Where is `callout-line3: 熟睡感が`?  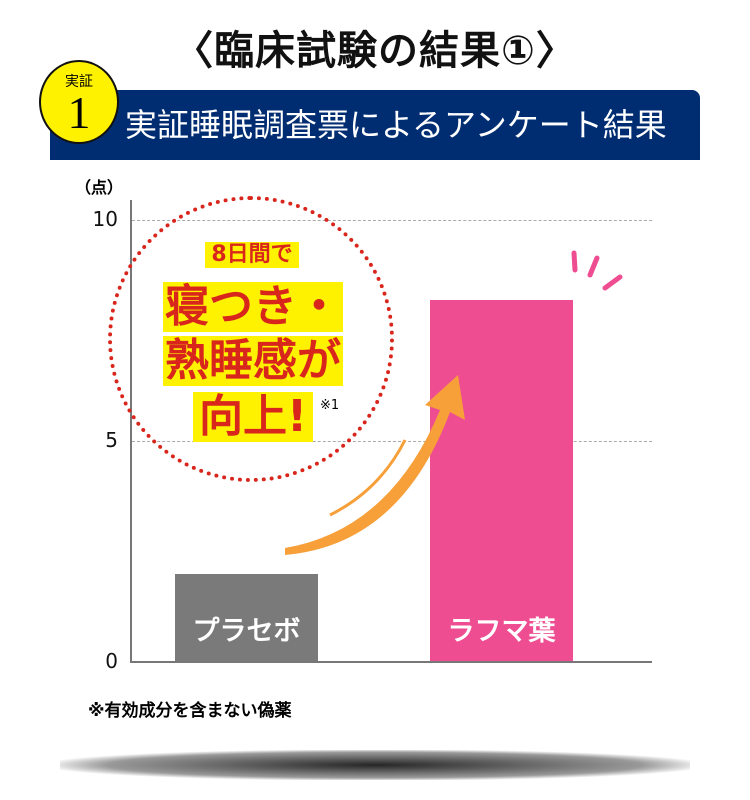 callout-line3: 熟睡感が is located at coordinates (253, 360).